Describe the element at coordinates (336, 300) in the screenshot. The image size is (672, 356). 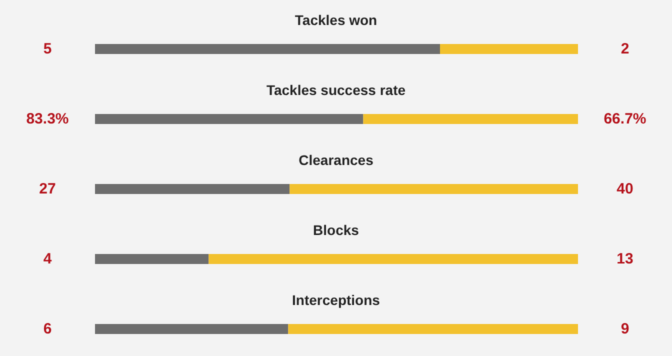
I see `chart-title: Interceptions` at that location.